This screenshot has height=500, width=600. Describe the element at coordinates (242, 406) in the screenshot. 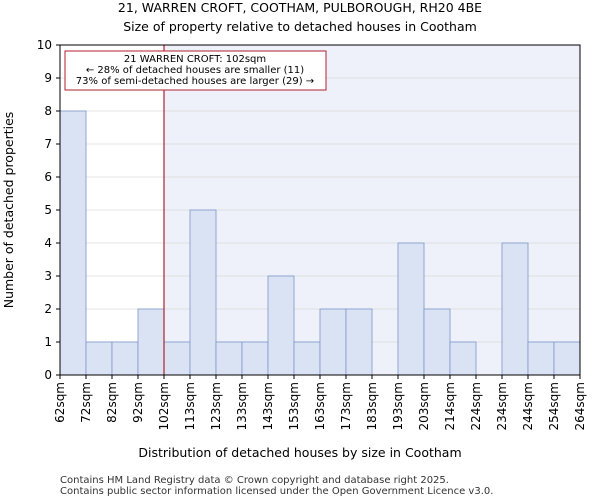

I see `x-tick-label: 133sqm` at that location.